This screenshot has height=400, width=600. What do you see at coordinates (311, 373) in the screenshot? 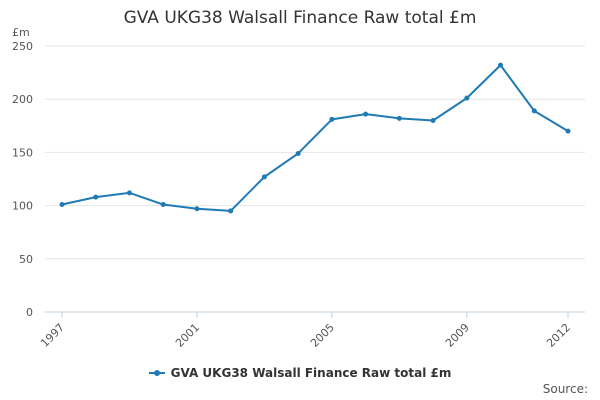
I see `legend-label: GVA UKG38 Walsall Finance Raw total £m` at bounding box center [311, 373].